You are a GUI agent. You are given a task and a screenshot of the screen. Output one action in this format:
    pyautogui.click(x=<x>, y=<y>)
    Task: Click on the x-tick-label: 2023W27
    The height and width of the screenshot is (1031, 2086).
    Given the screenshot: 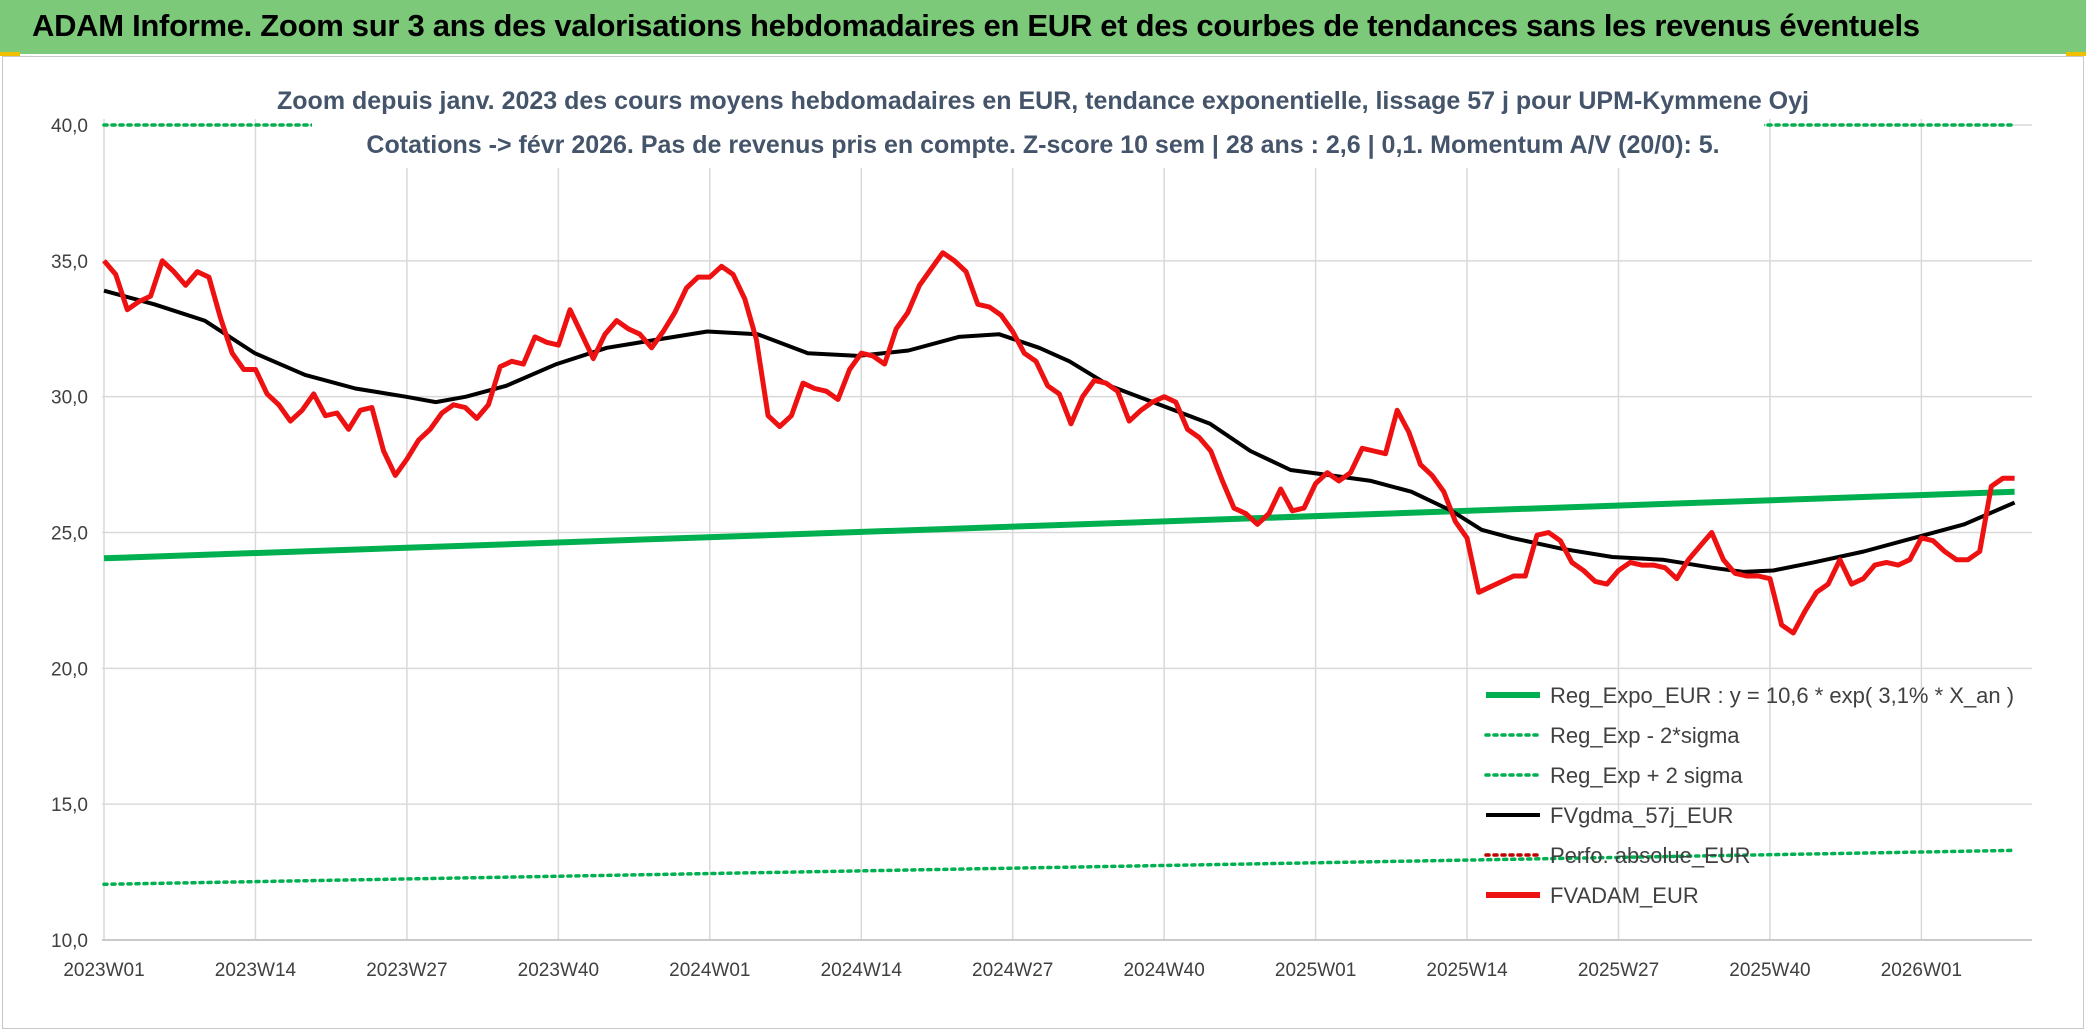 What is the action you would take?
    pyautogui.click(x=406, y=970)
    